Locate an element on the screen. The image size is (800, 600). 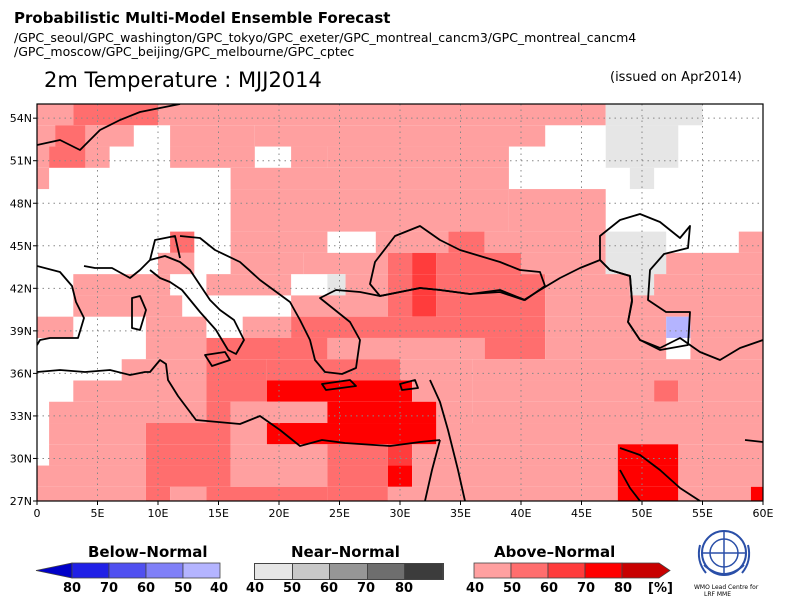
lon-tick-label: 40E is located at coordinates (521, 513).